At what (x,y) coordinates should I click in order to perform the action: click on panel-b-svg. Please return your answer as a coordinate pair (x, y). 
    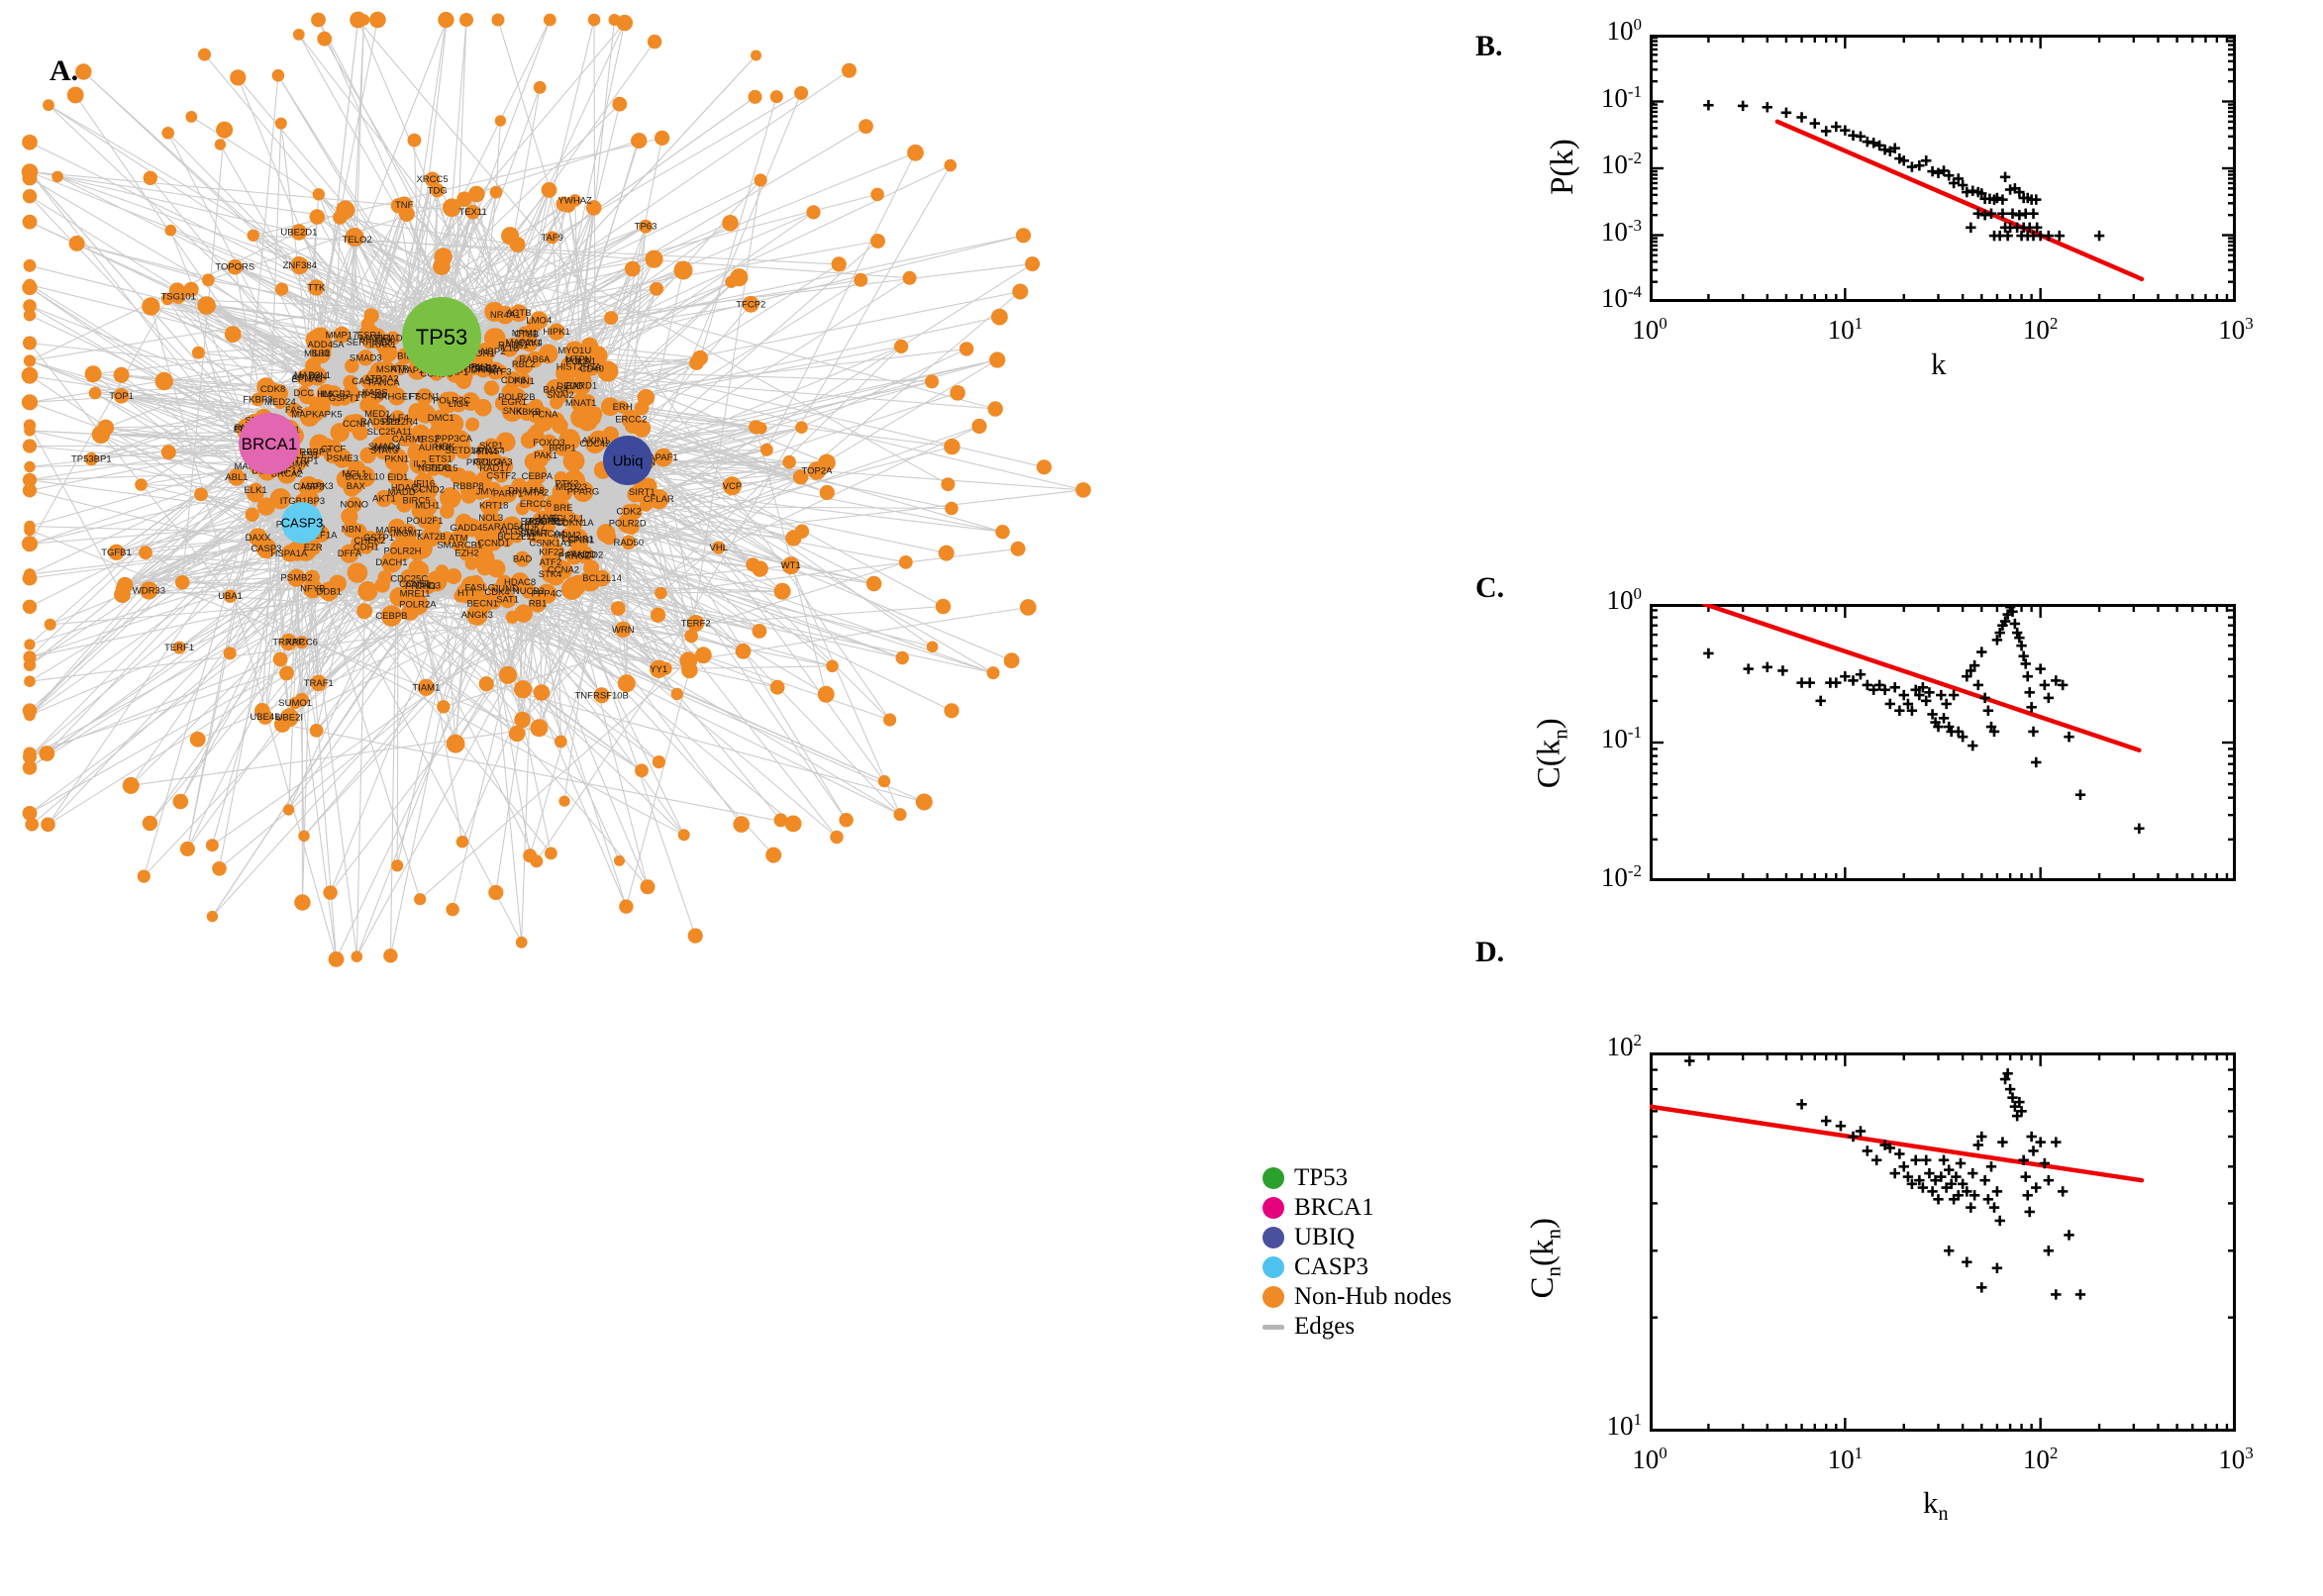
    Looking at the image, I should click on (1943, 168).